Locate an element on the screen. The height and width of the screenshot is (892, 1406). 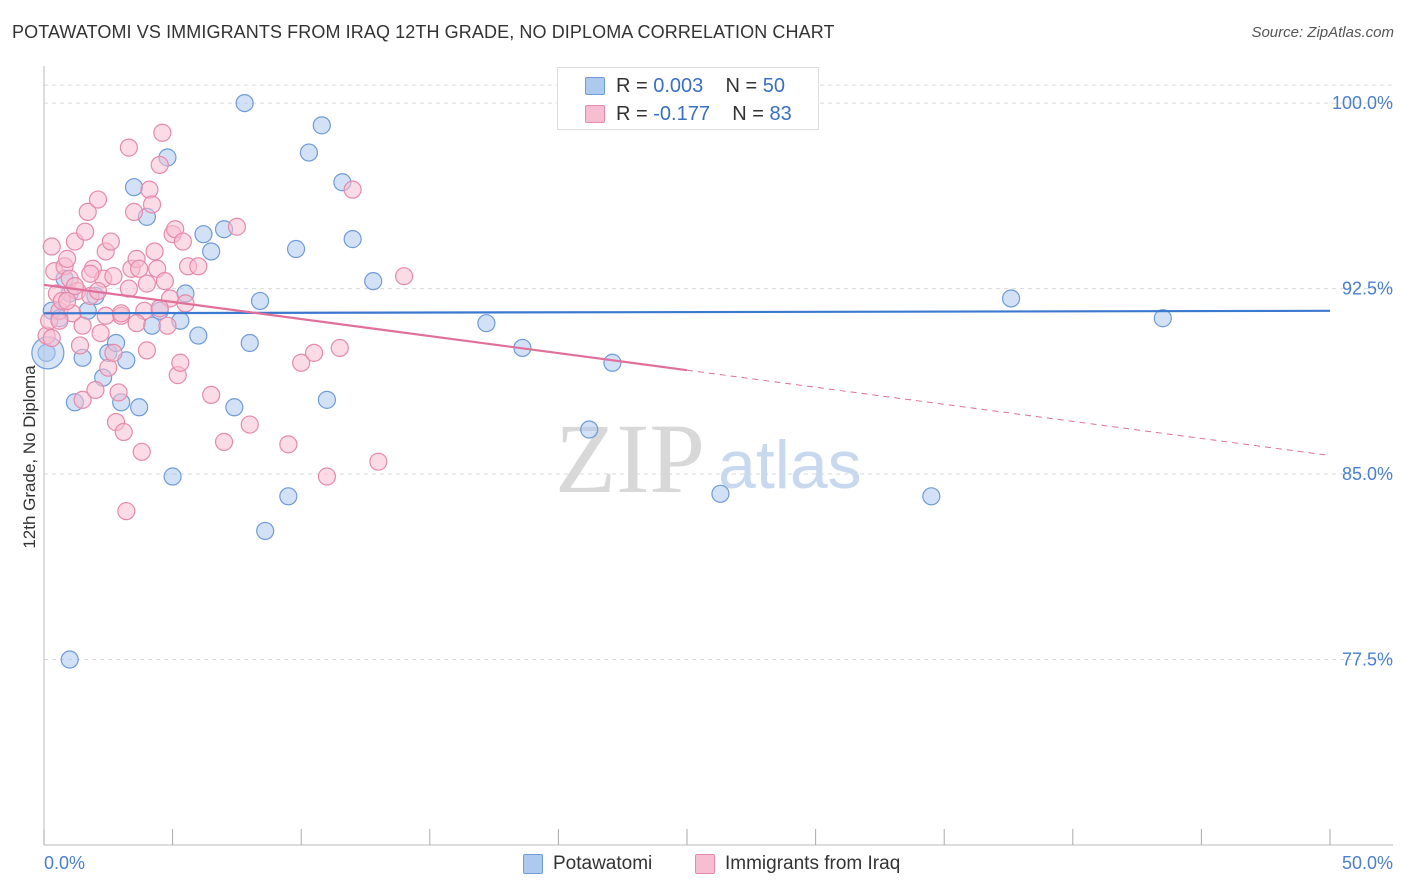
watermark-zip: ZIP is located at coordinates (630, 458).